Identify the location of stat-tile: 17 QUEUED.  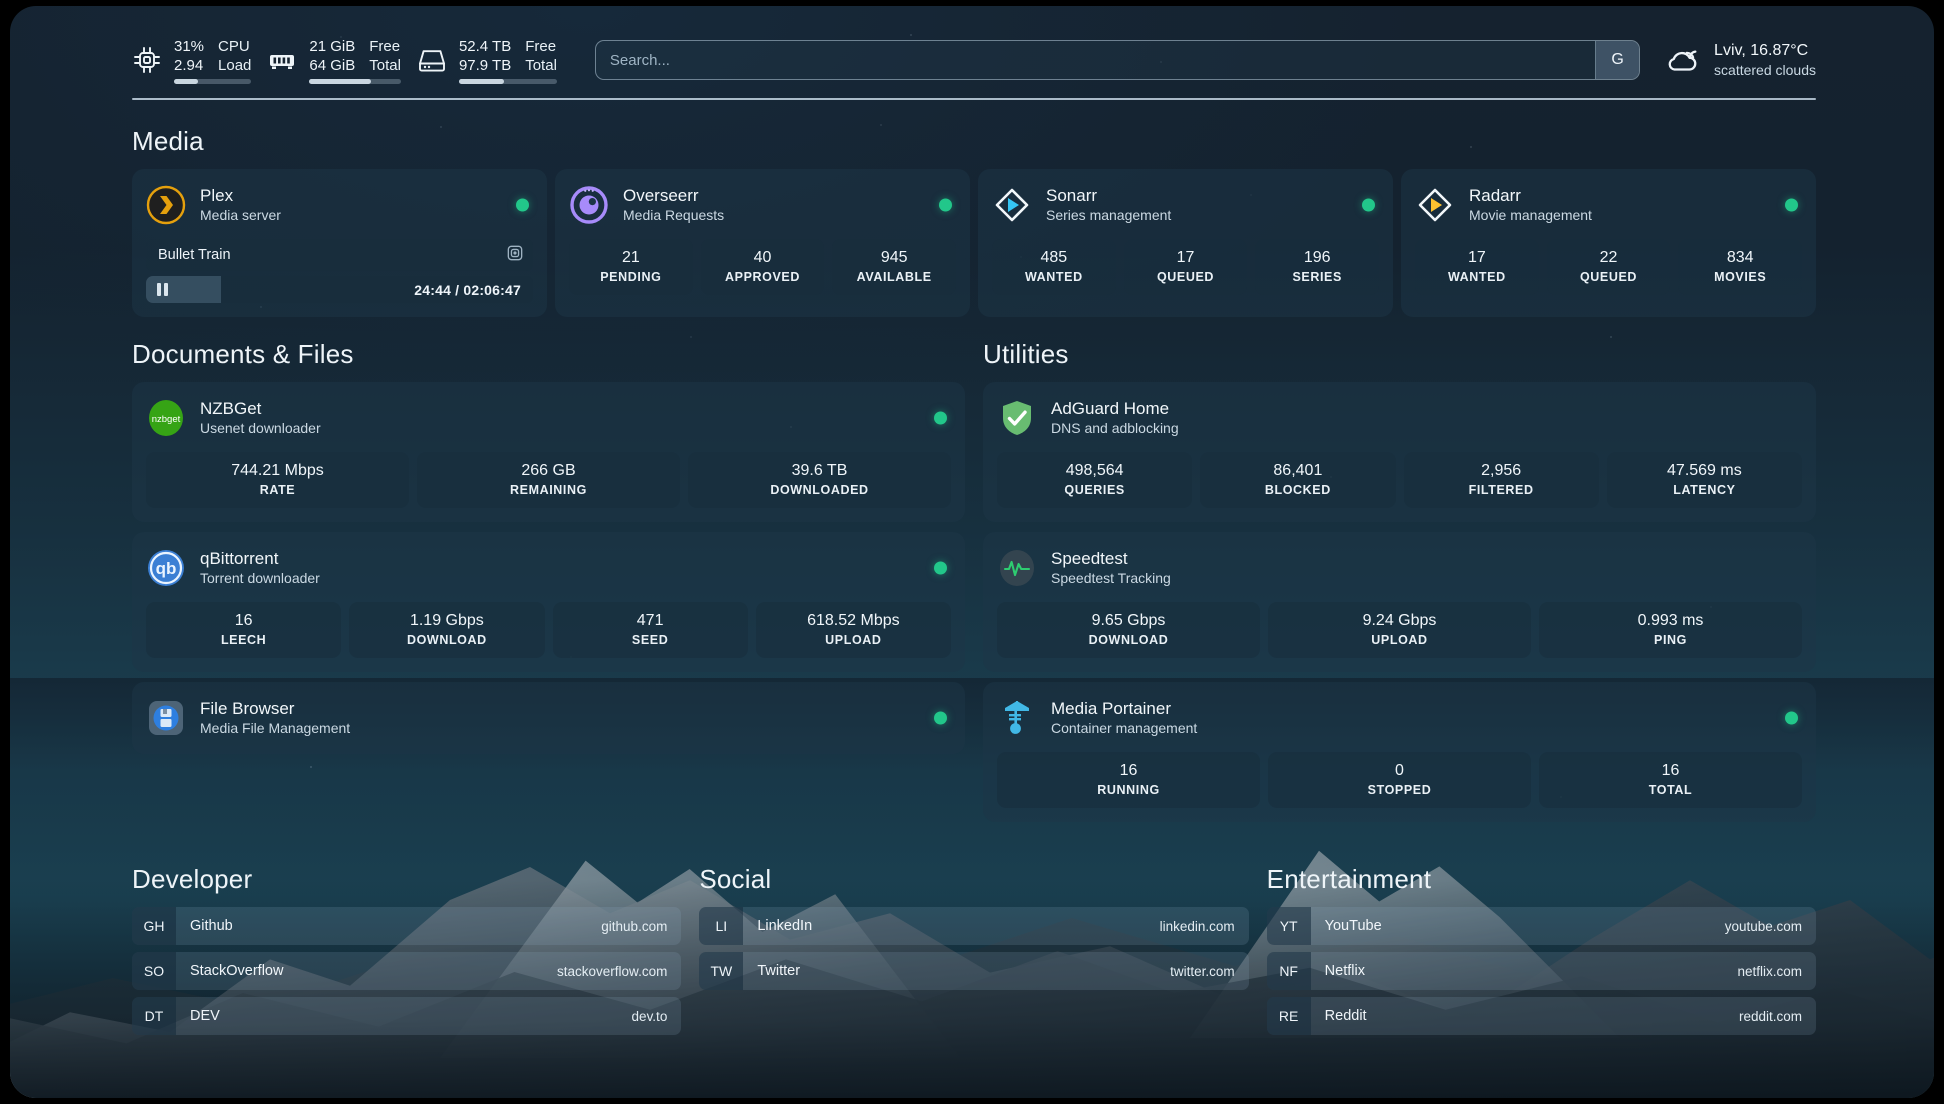
(1185, 267).